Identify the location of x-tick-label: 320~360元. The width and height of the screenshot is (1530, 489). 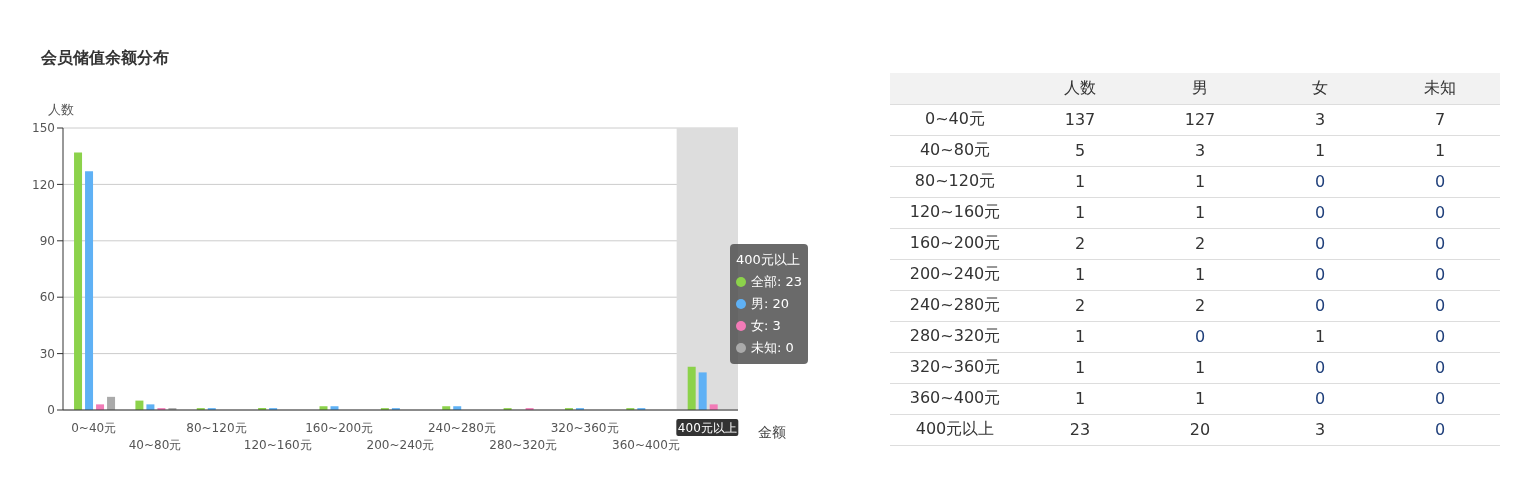
(584, 428).